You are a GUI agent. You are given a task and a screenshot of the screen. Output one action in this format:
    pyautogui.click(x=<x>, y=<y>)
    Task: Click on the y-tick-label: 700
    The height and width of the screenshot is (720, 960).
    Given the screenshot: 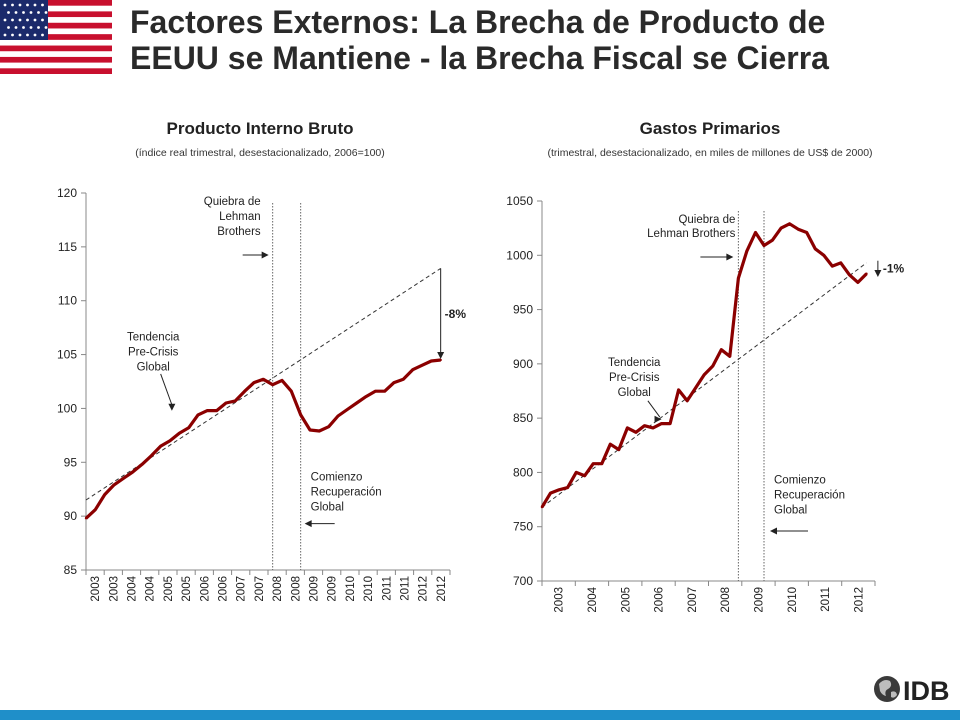 What is the action you would take?
    pyautogui.click(x=523, y=581)
    